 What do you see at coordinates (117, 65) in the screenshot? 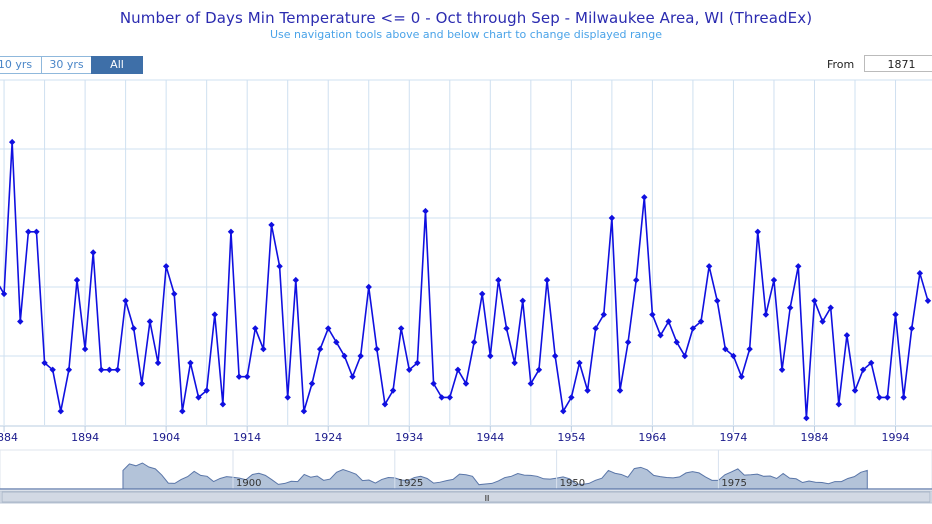
I see `range-button-all: All` at bounding box center [117, 65].